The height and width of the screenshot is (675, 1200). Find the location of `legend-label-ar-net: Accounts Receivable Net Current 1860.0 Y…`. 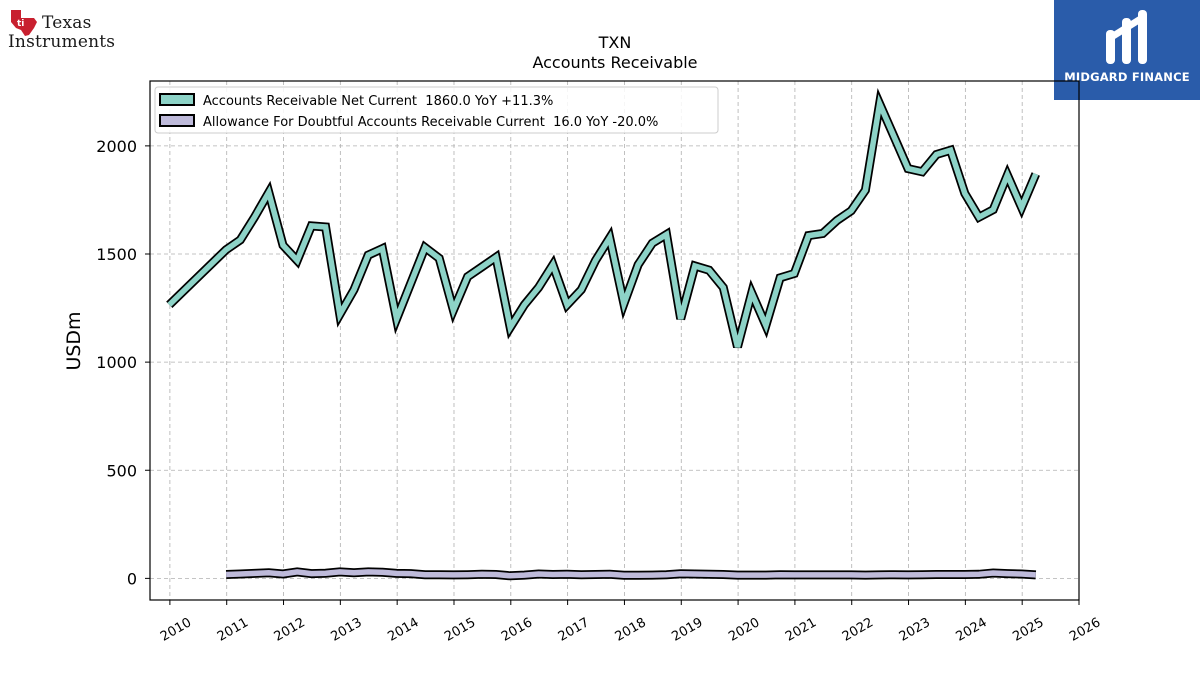

legend-label-ar-net: Accounts Receivable Net Current 1860.0 Y… is located at coordinates (378, 101).